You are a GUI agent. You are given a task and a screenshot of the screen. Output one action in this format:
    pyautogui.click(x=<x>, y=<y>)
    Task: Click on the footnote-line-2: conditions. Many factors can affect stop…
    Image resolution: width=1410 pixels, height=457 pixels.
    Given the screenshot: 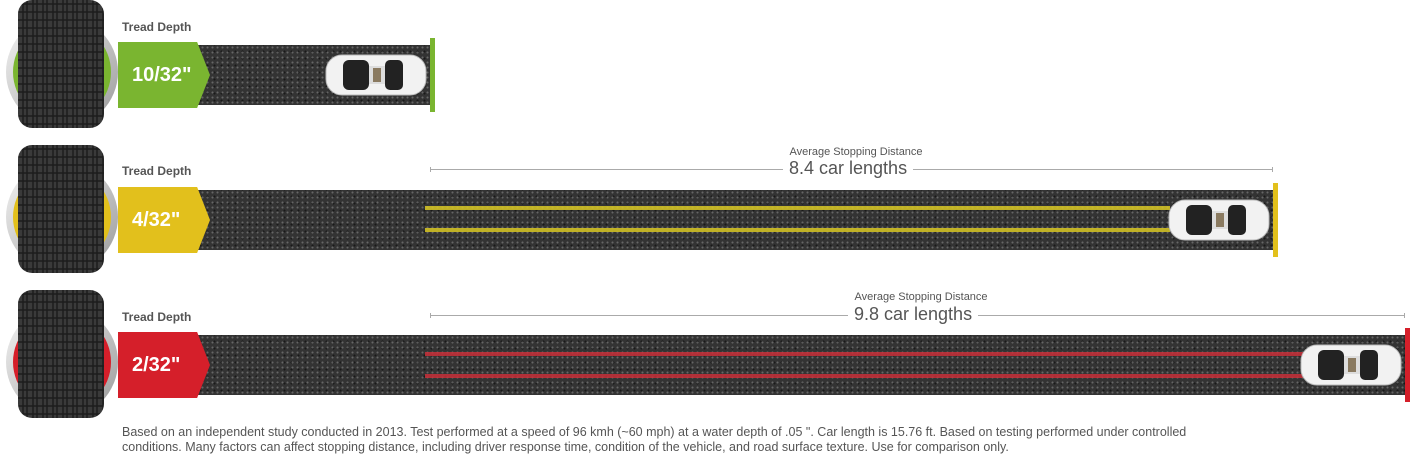 What is the action you would take?
    pyautogui.click(x=565, y=447)
    